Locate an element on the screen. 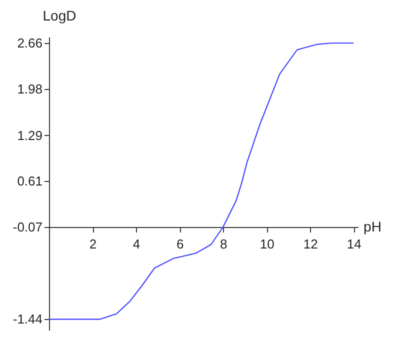  x-tick-label: 6 is located at coordinates (180, 244).